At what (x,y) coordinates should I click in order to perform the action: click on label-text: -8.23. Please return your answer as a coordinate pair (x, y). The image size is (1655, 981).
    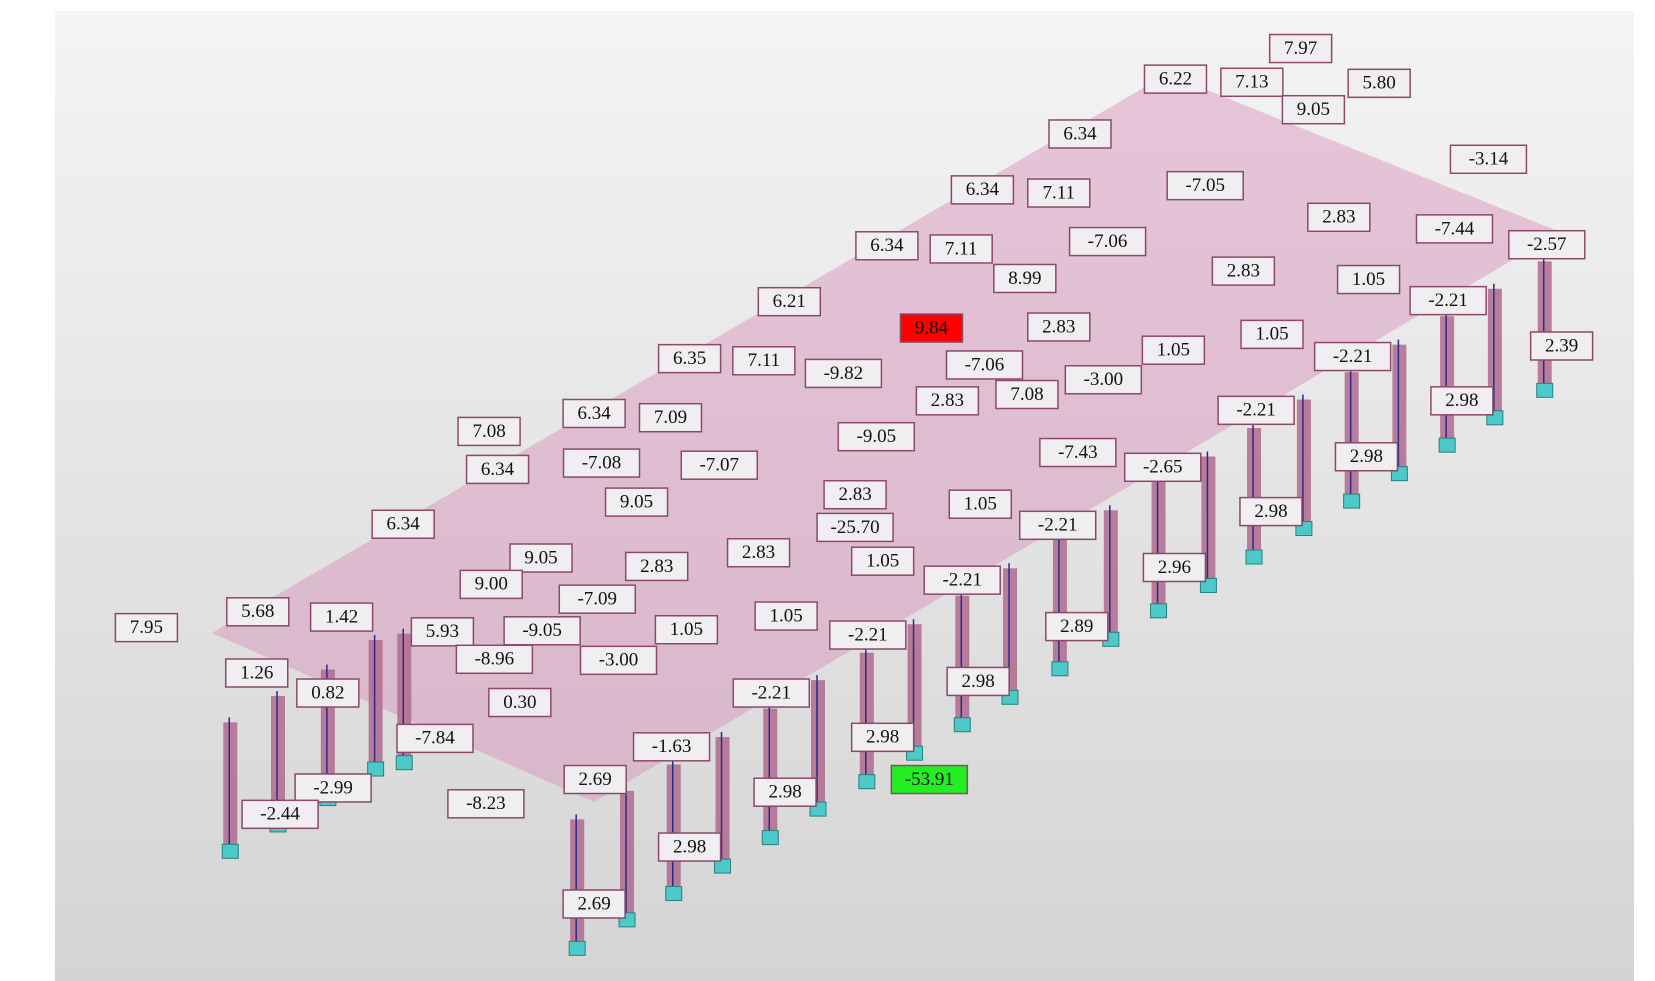
    Looking at the image, I should click on (486, 803).